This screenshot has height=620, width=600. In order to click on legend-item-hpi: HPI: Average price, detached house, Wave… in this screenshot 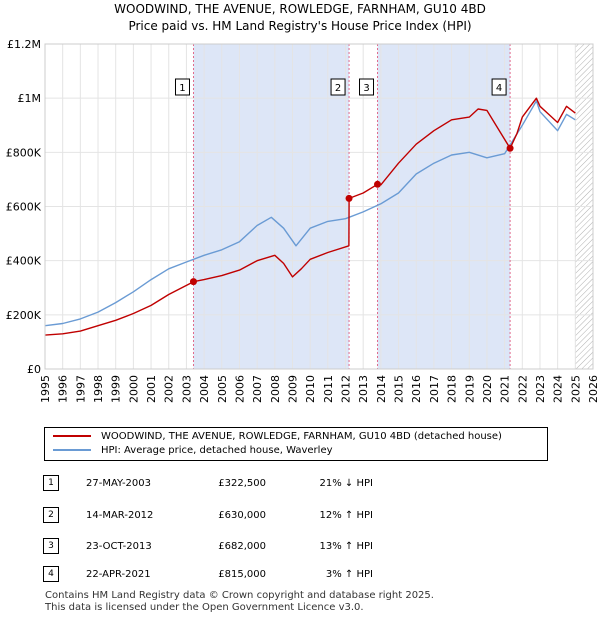, I will do `click(193, 451)`.